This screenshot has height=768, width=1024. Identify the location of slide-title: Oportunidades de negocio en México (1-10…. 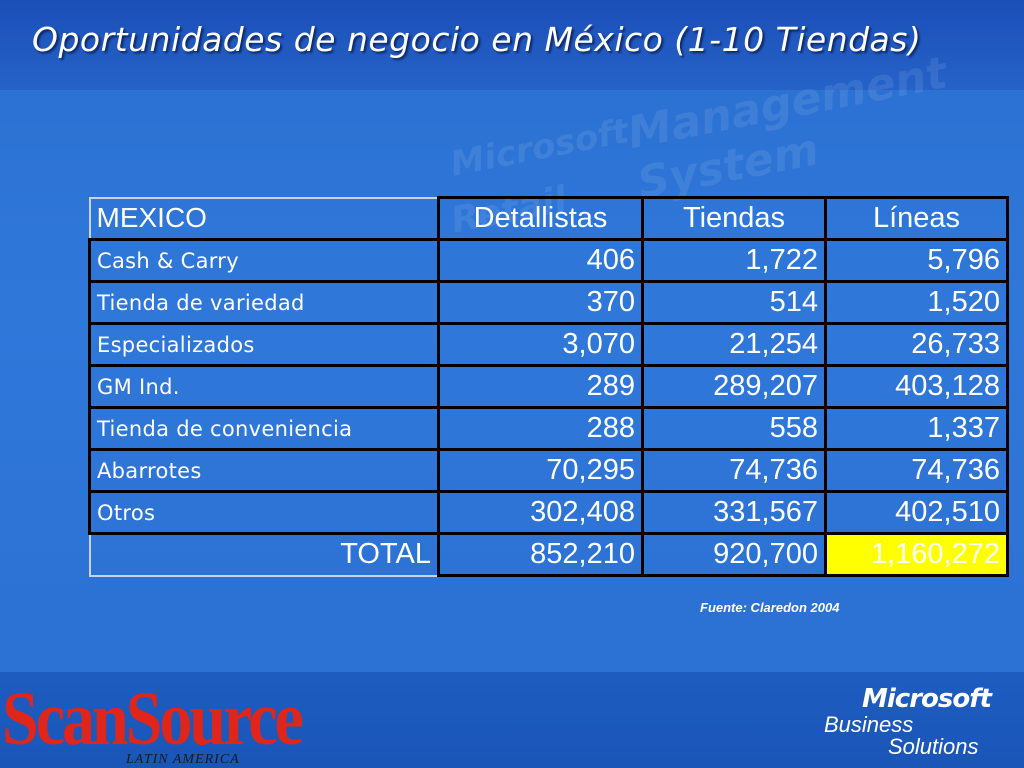
(477, 39).